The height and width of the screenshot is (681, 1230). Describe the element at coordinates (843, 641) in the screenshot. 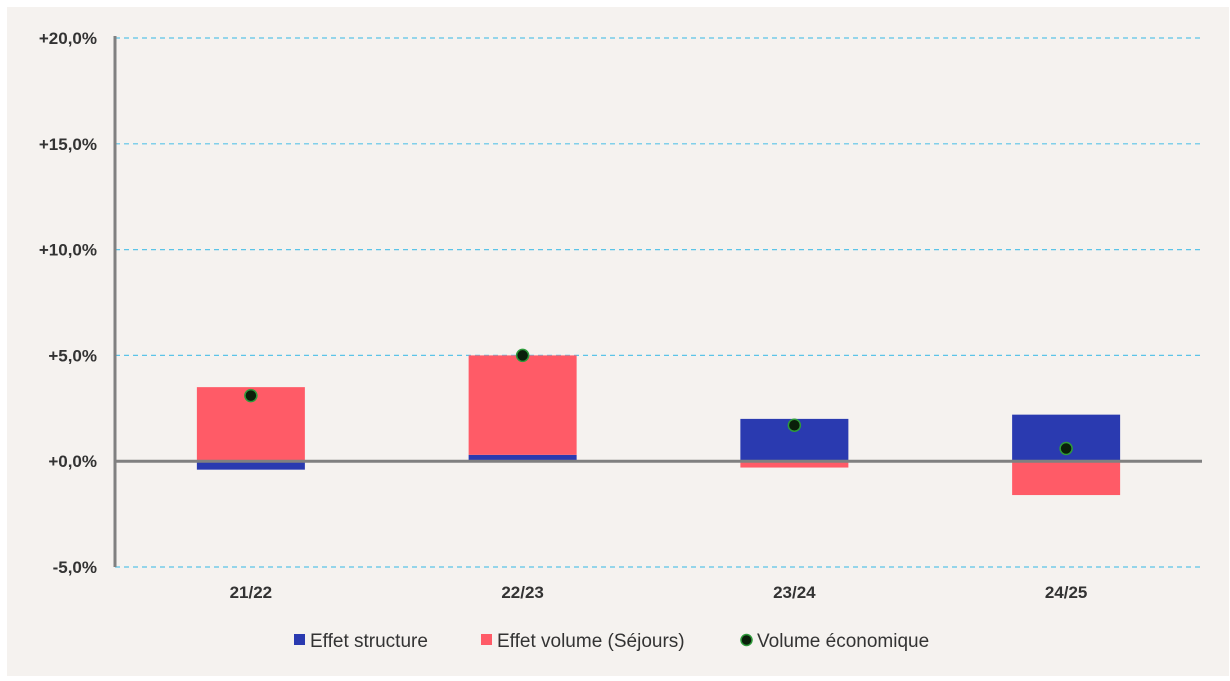

I see `legend-label: Volume économique` at that location.